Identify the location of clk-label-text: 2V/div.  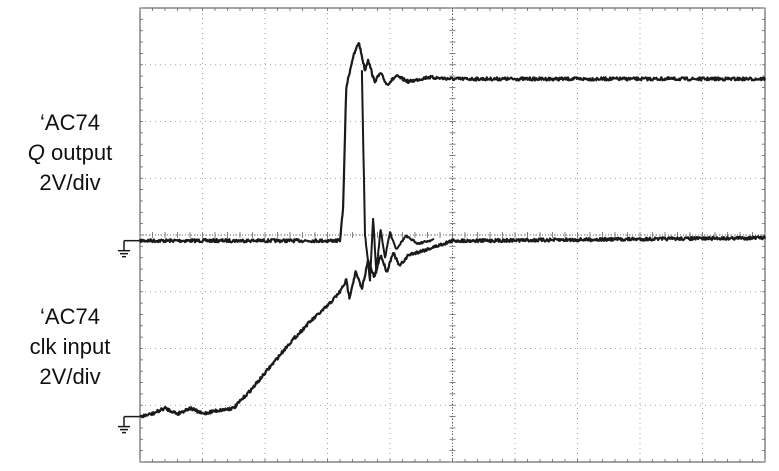
(70, 376).